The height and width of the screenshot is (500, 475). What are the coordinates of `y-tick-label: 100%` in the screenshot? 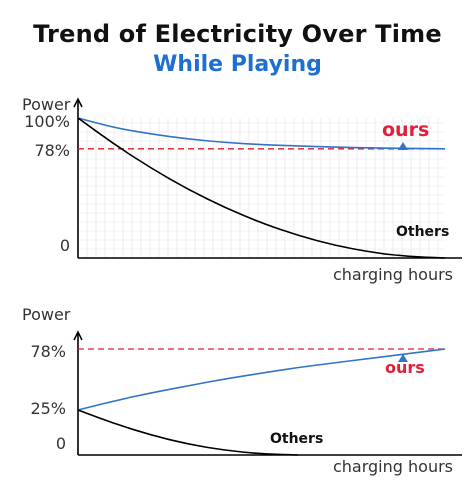 It's located at (47, 121).